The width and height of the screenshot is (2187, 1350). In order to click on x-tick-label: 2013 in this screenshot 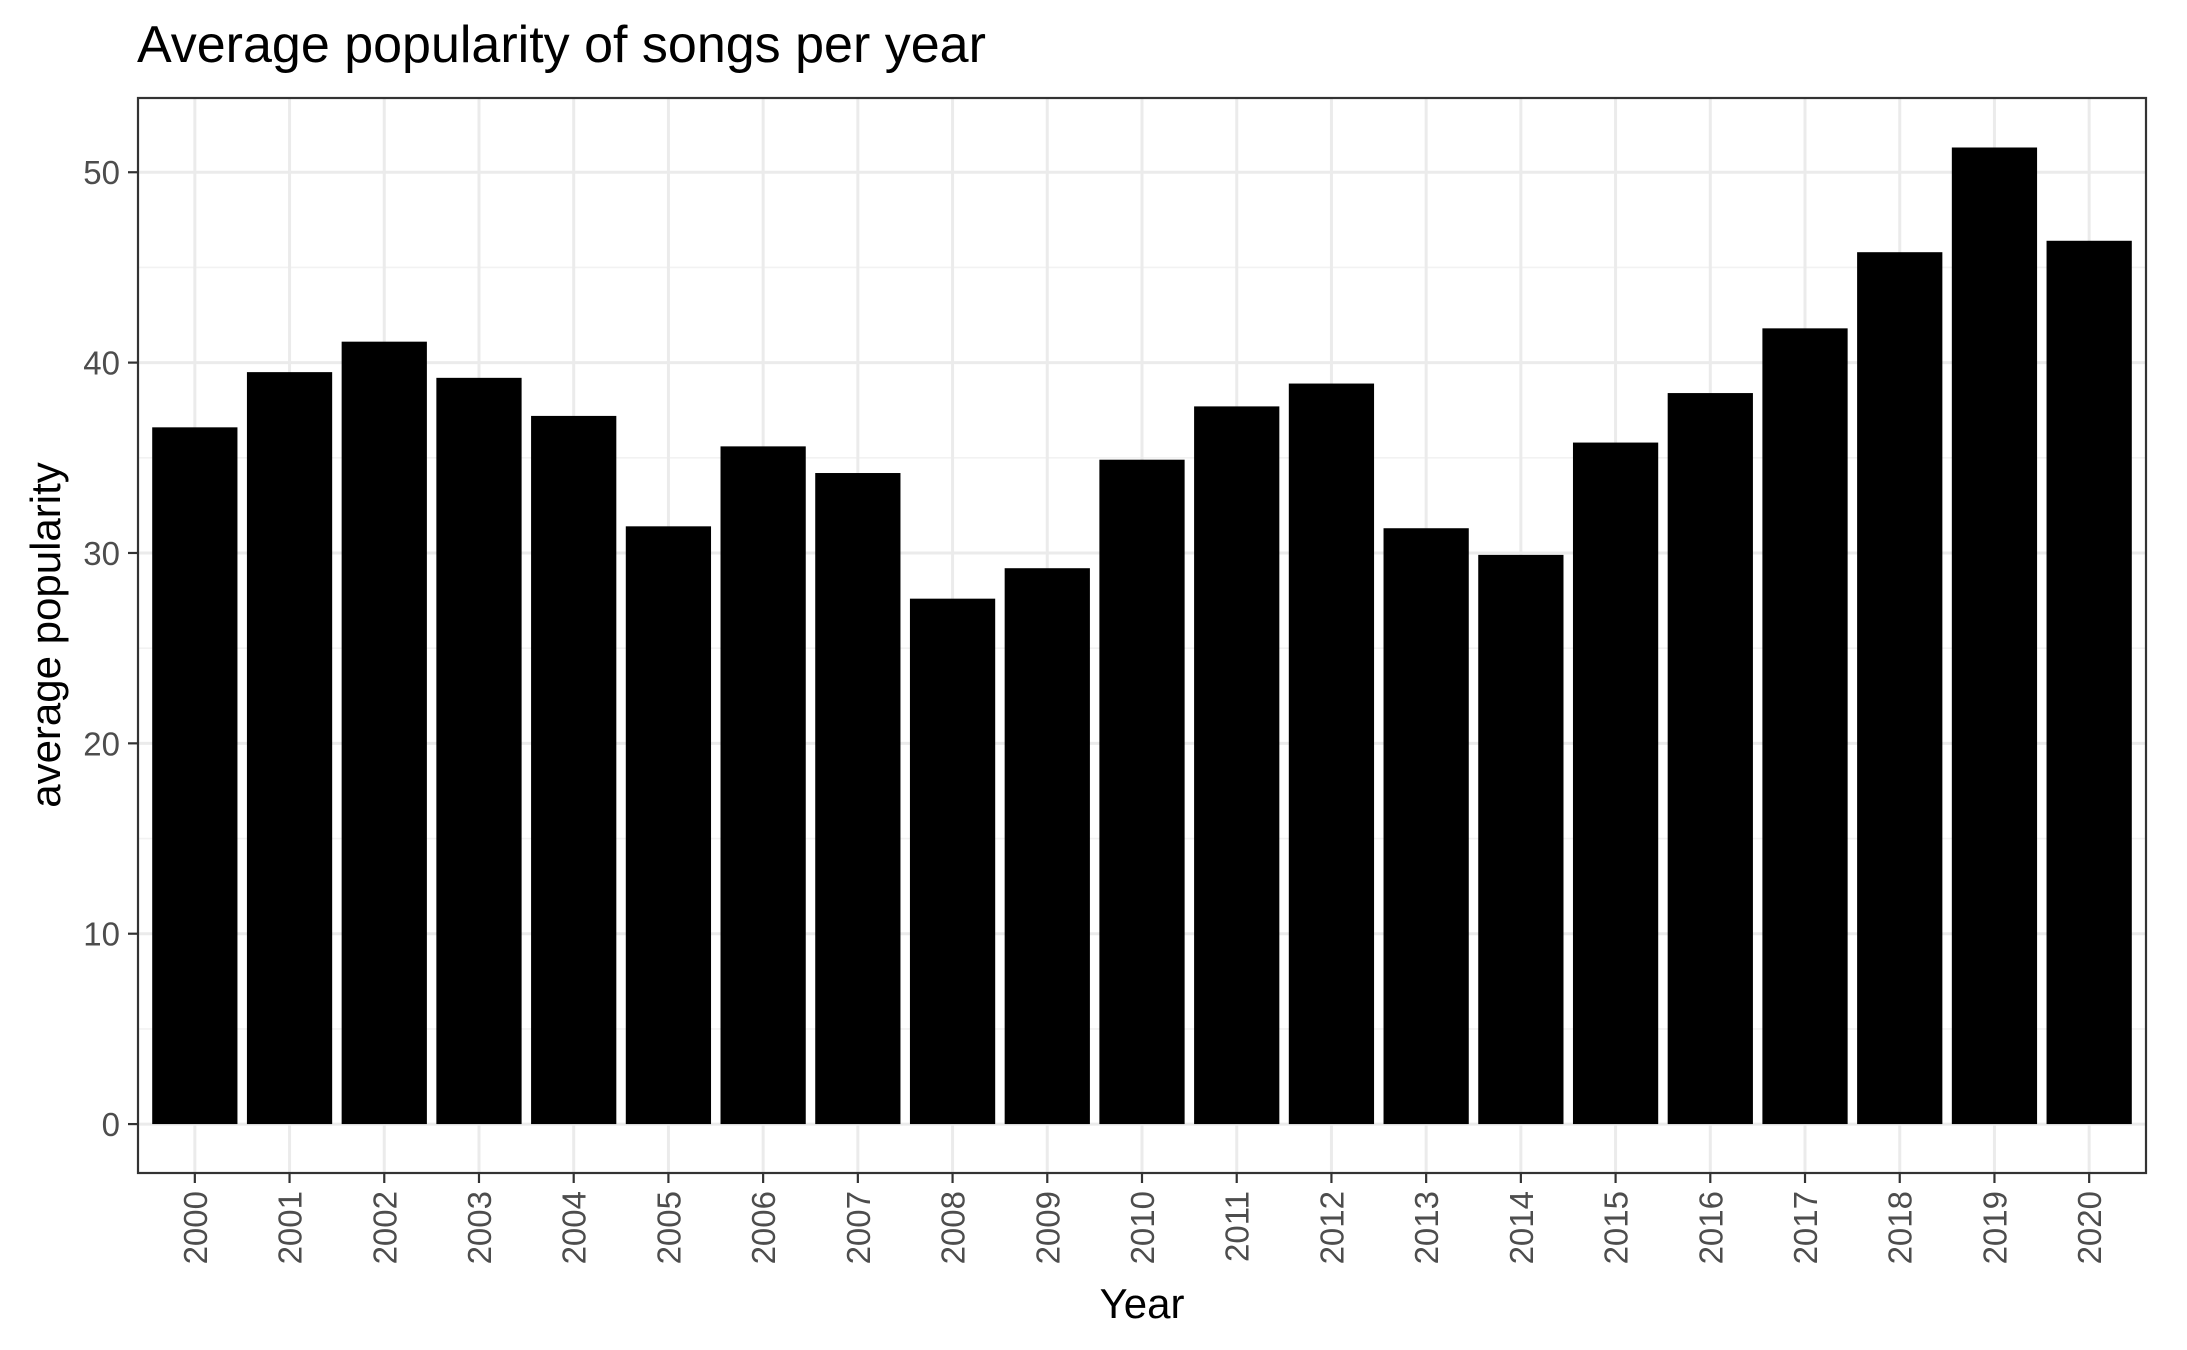, I will do `click(1426, 1227)`.